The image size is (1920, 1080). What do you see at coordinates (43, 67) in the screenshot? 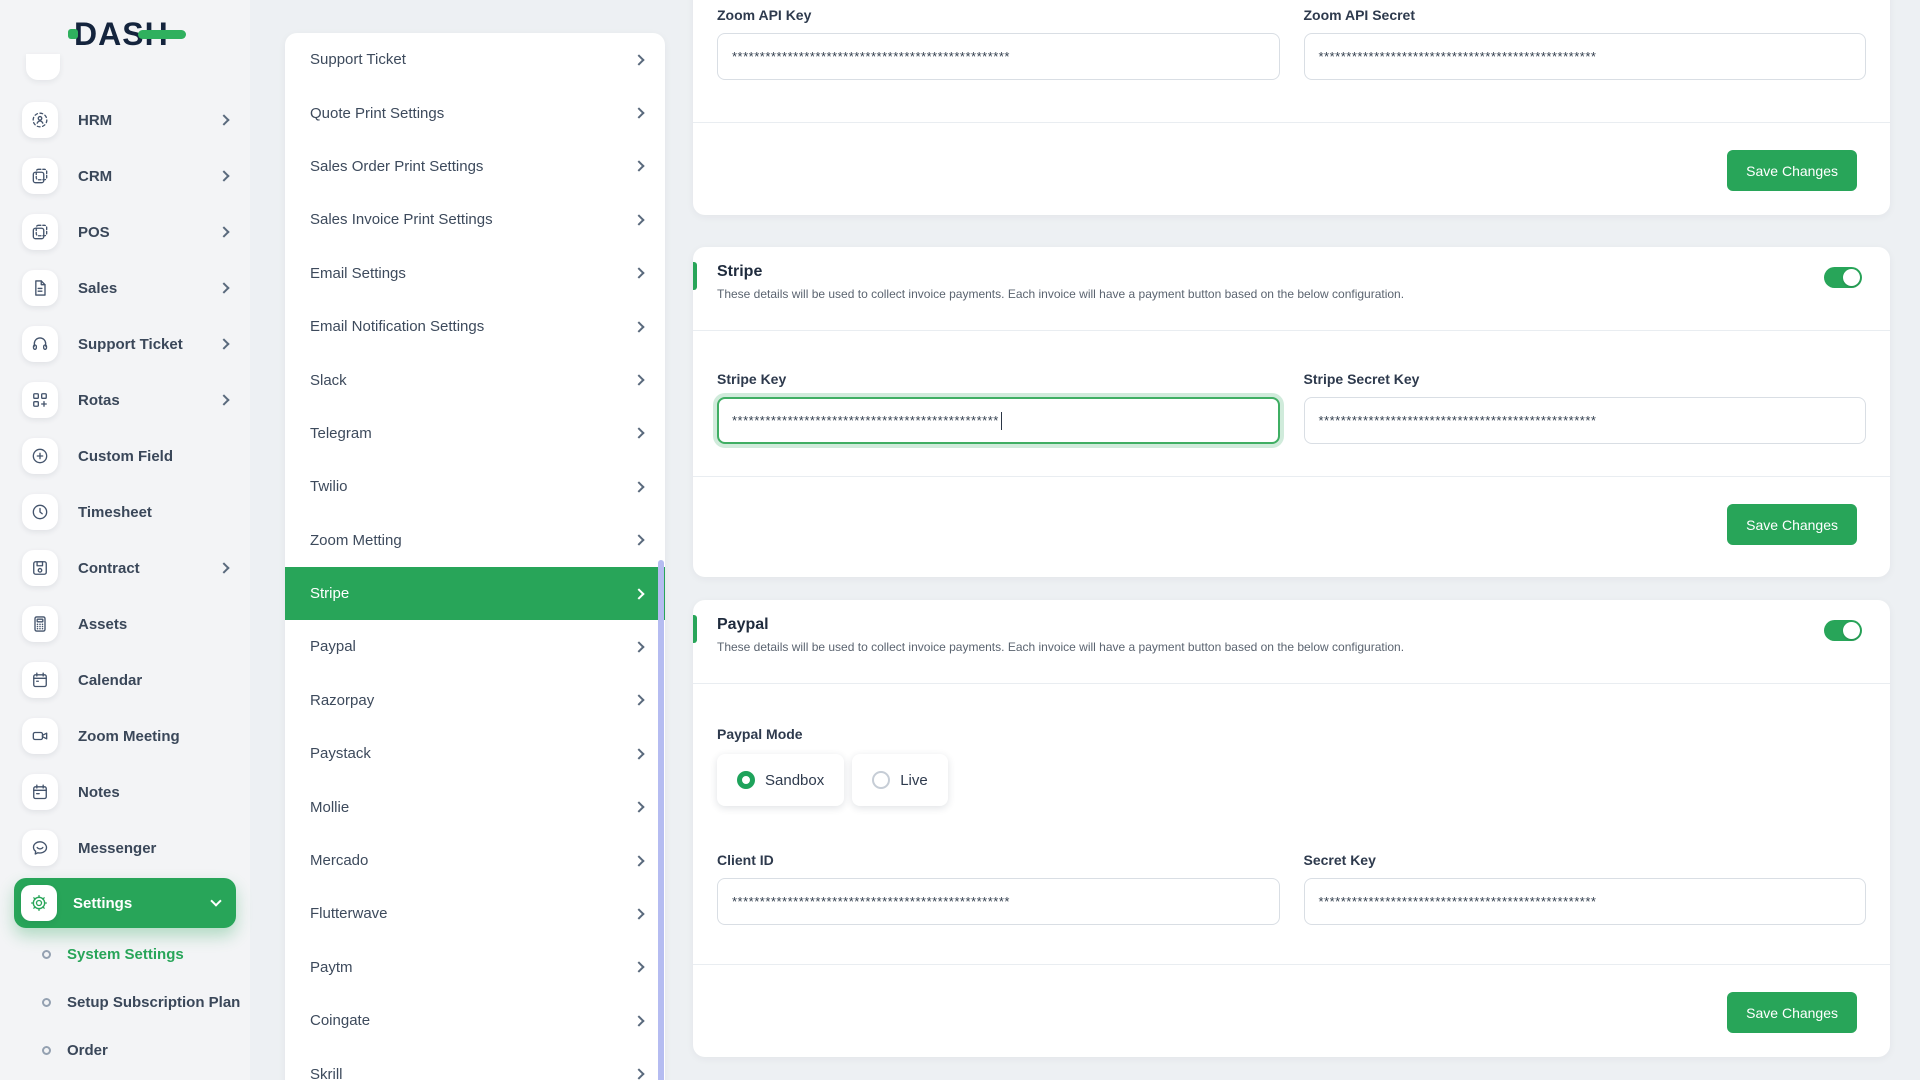
I see `partial-icon-tile` at bounding box center [43, 67].